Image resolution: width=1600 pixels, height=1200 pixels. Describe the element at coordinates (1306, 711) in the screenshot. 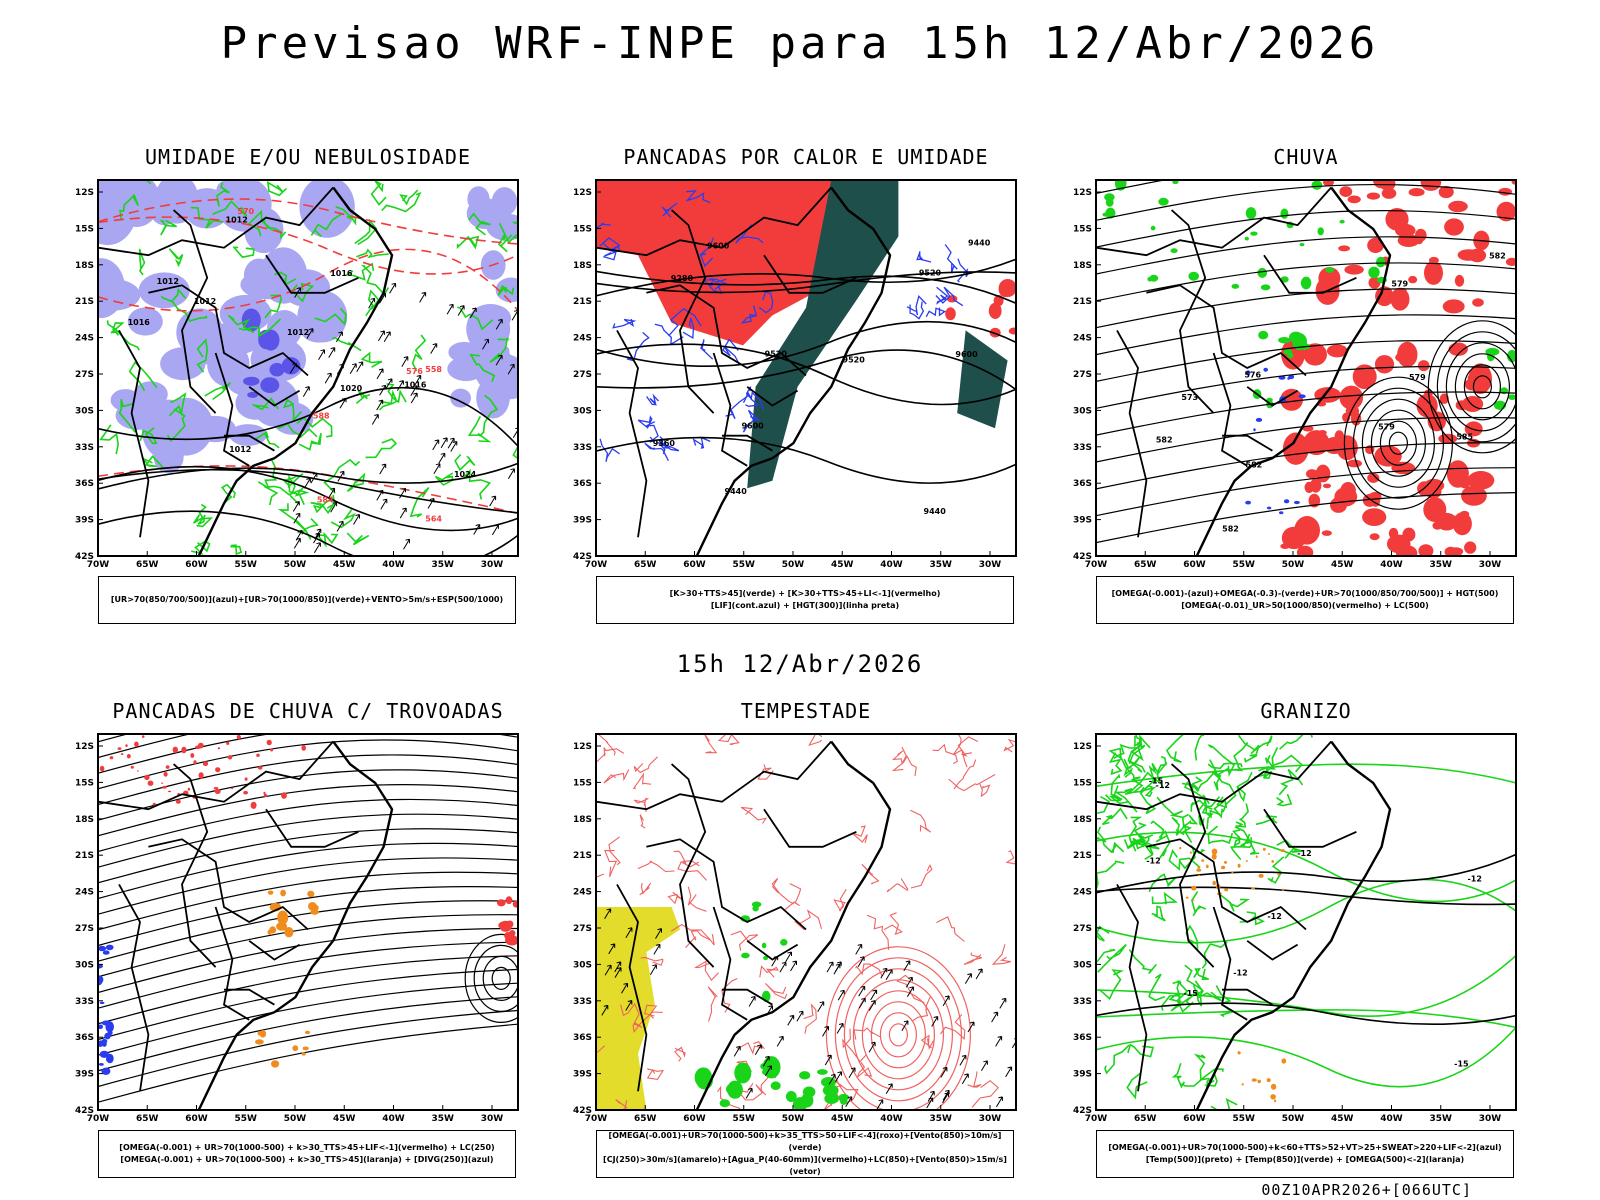

I see `panel-title: GRANIZO` at that location.